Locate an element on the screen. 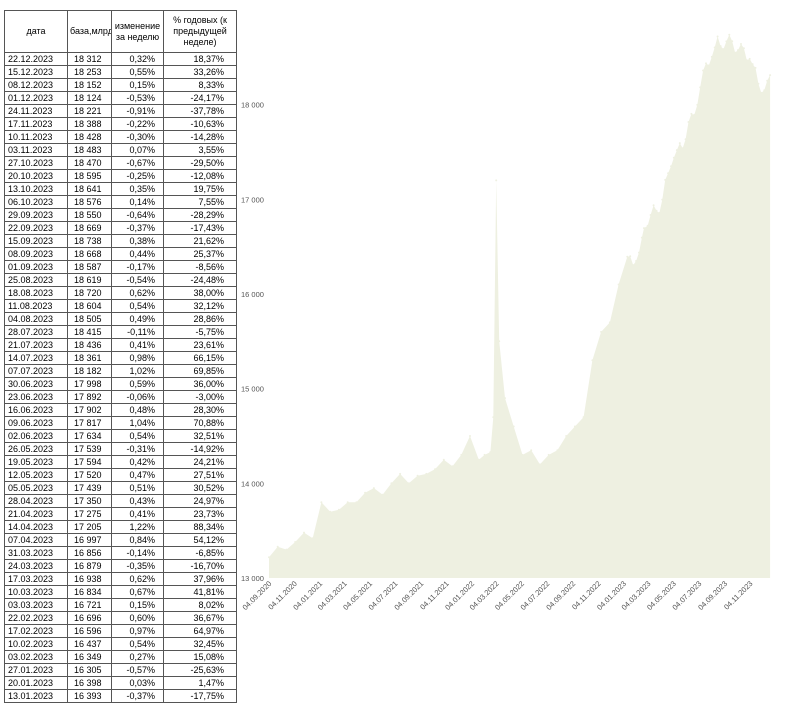 The height and width of the screenshot is (703, 800). cell-annualized: 3,55% is located at coordinates (200, 150).